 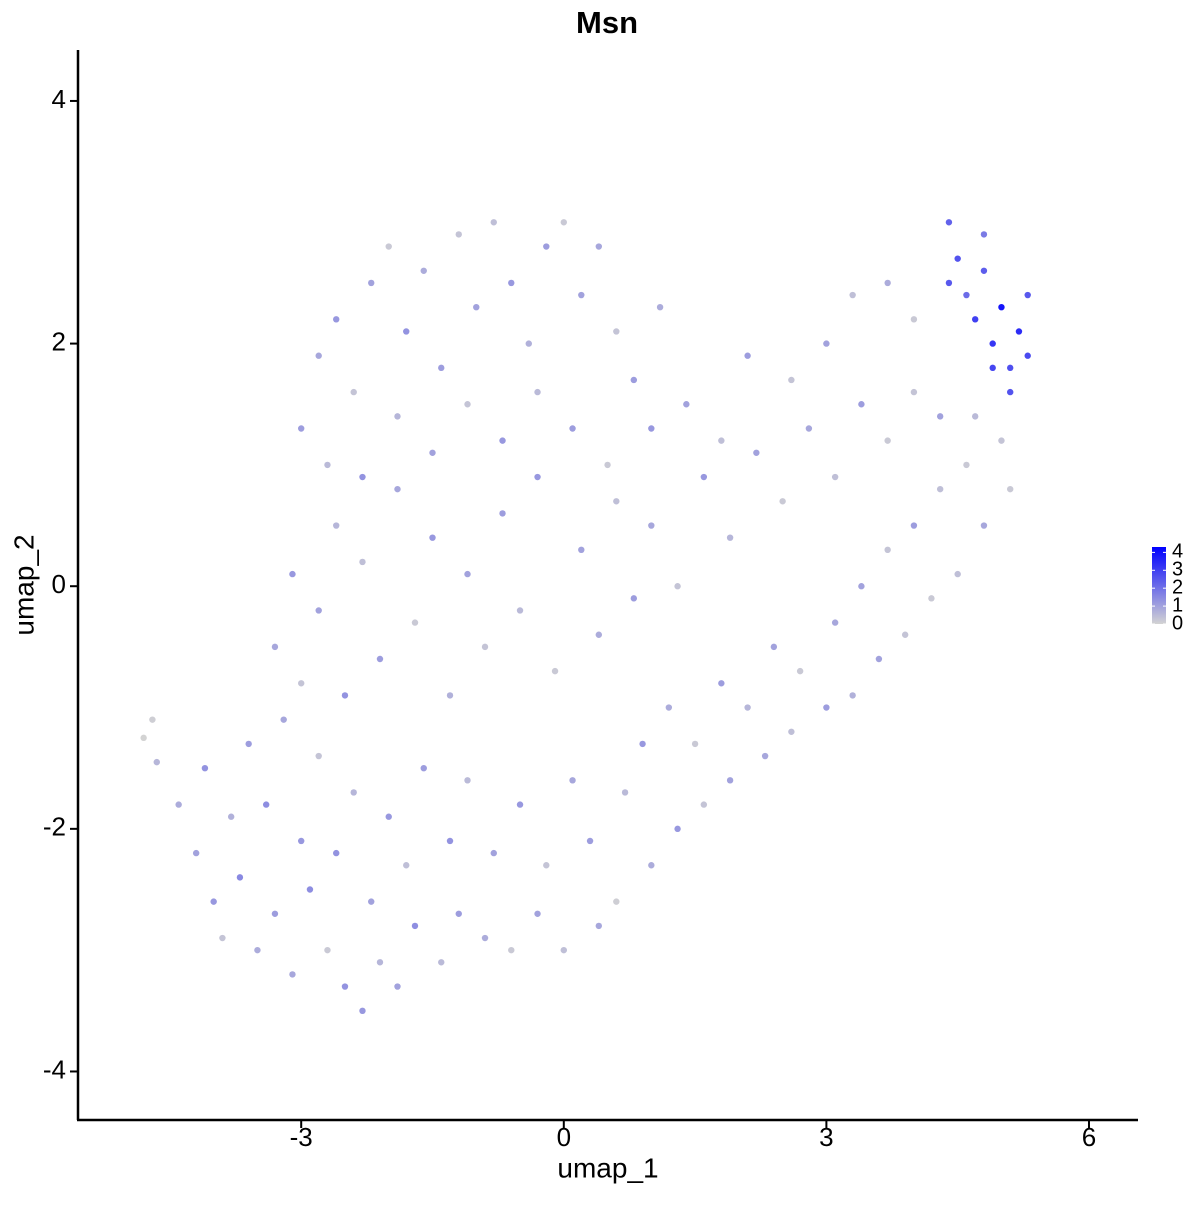 I want to click on y-tick-label: 2, so click(x=59, y=341).